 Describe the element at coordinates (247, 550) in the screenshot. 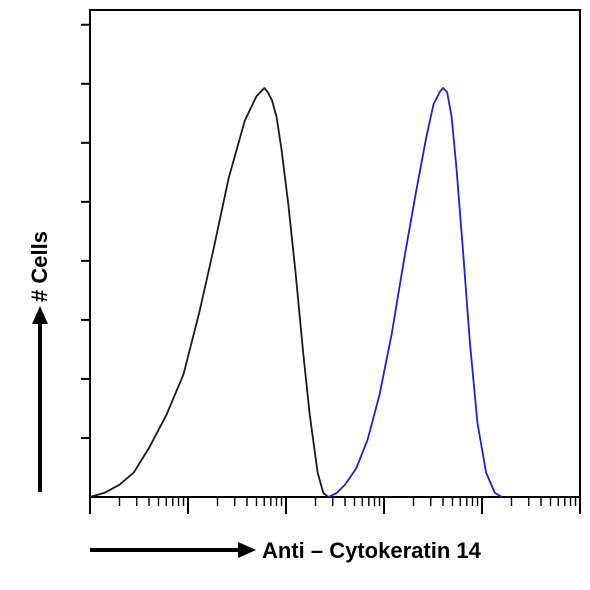

I see `x-axis-arrowhead` at that location.